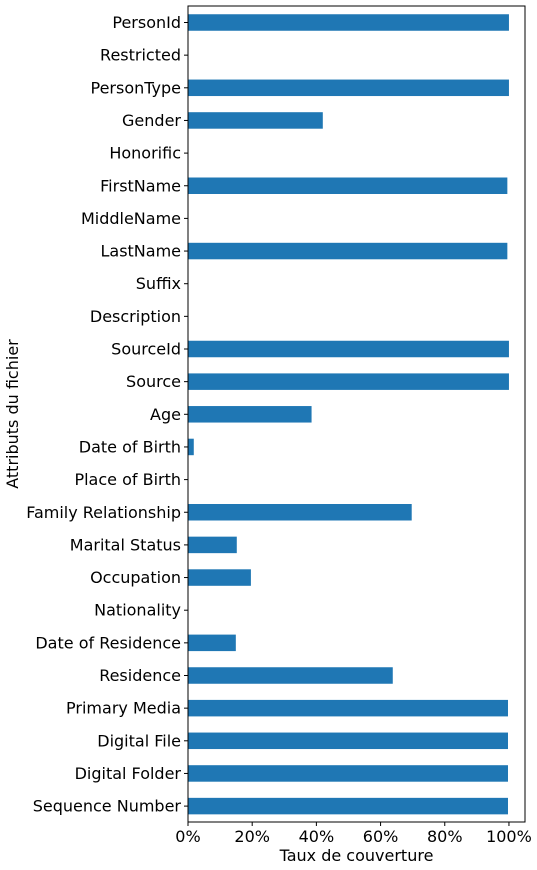 Image resolution: width=537 pixels, height=870 pixels. What do you see at coordinates (250, 414) in the screenshot?
I see `bar-age` at bounding box center [250, 414].